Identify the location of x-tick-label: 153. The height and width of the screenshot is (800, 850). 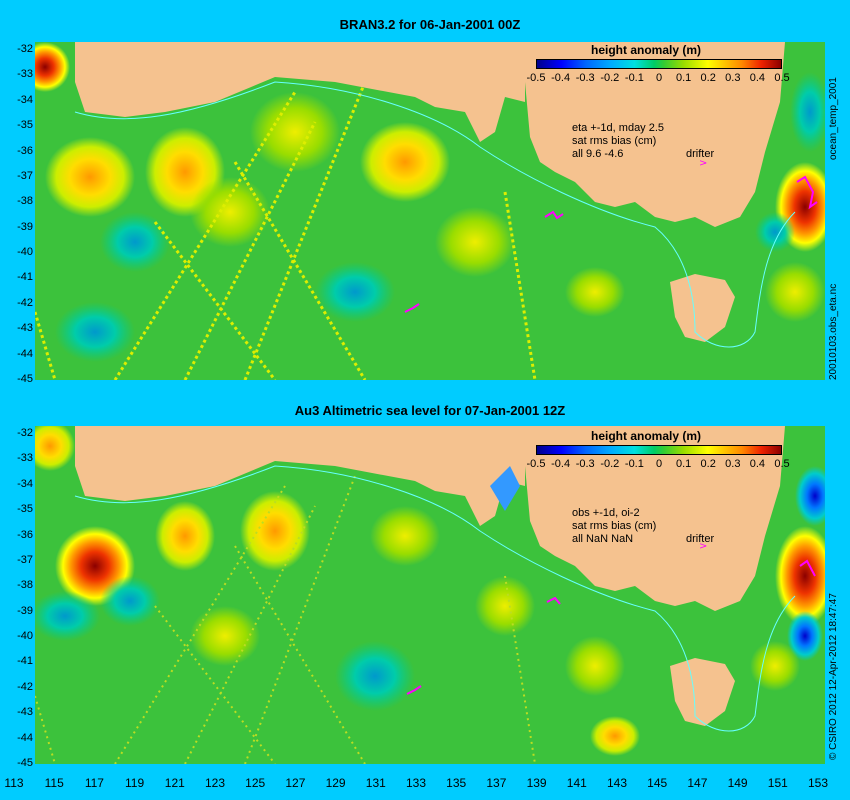
(818, 783).